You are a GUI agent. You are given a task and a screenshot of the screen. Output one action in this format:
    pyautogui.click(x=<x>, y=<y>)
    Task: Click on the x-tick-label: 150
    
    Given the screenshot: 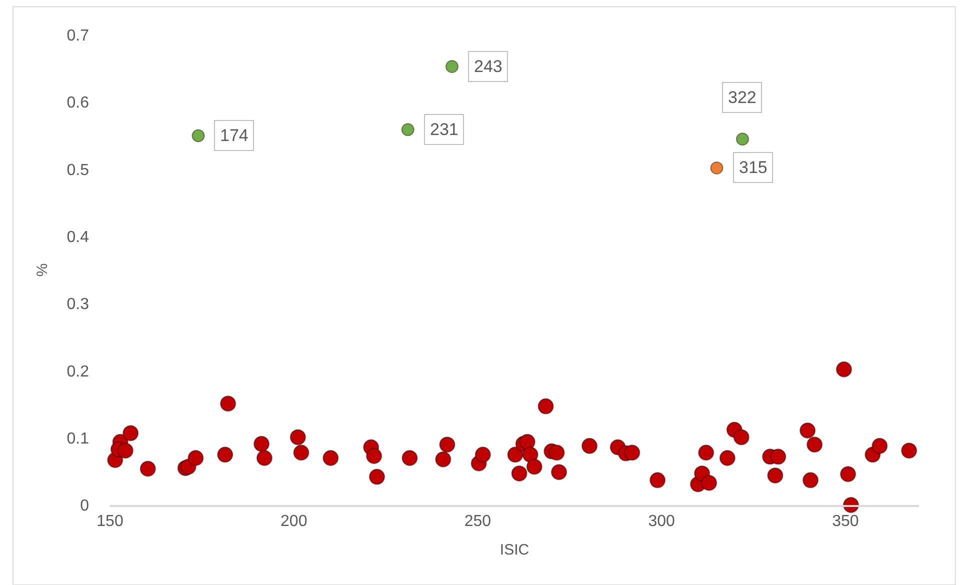 What is the action you would take?
    pyautogui.click(x=110, y=521)
    